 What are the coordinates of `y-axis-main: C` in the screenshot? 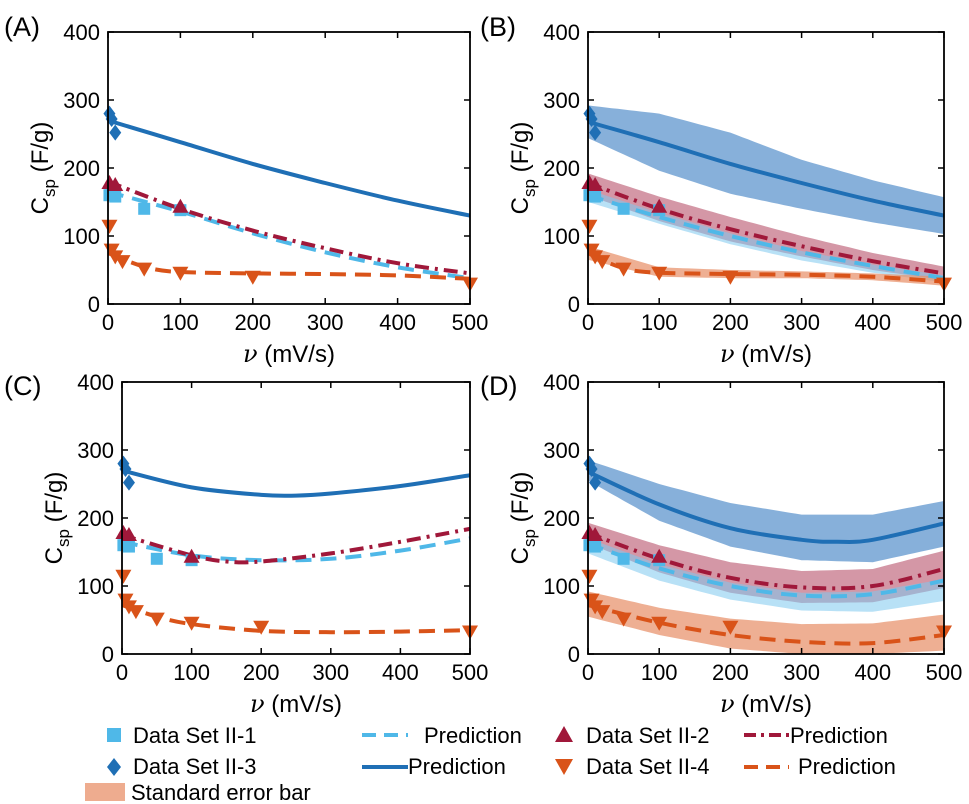 It's located at (520, 555).